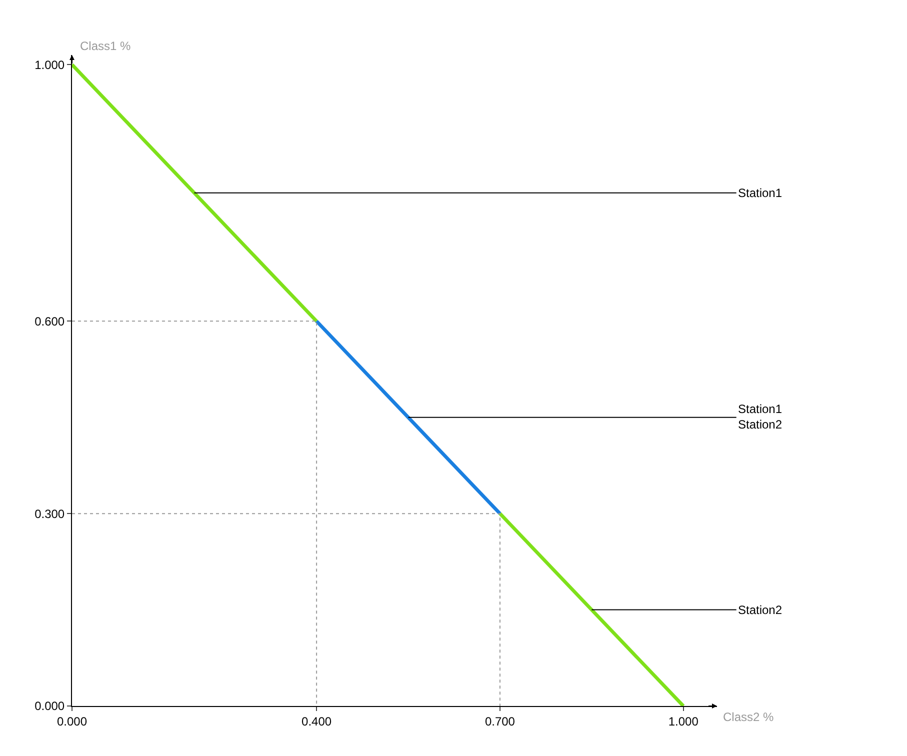  What do you see at coordinates (72, 721) in the screenshot?
I see `x-tick-label: 0.000` at bounding box center [72, 721].